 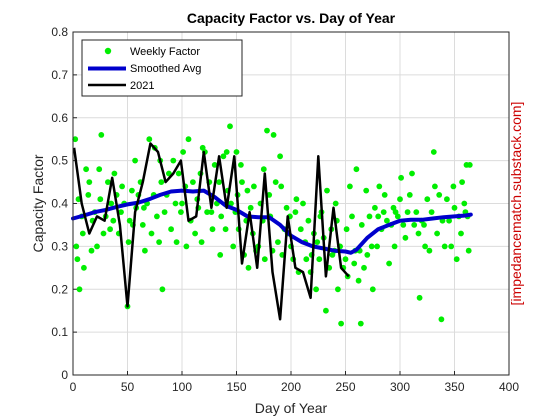 What do you see at coordinates (165, 52) in the screenshot?
I see `legend-label-weekly: Weekly Factor` at bounding box center [165, 52].